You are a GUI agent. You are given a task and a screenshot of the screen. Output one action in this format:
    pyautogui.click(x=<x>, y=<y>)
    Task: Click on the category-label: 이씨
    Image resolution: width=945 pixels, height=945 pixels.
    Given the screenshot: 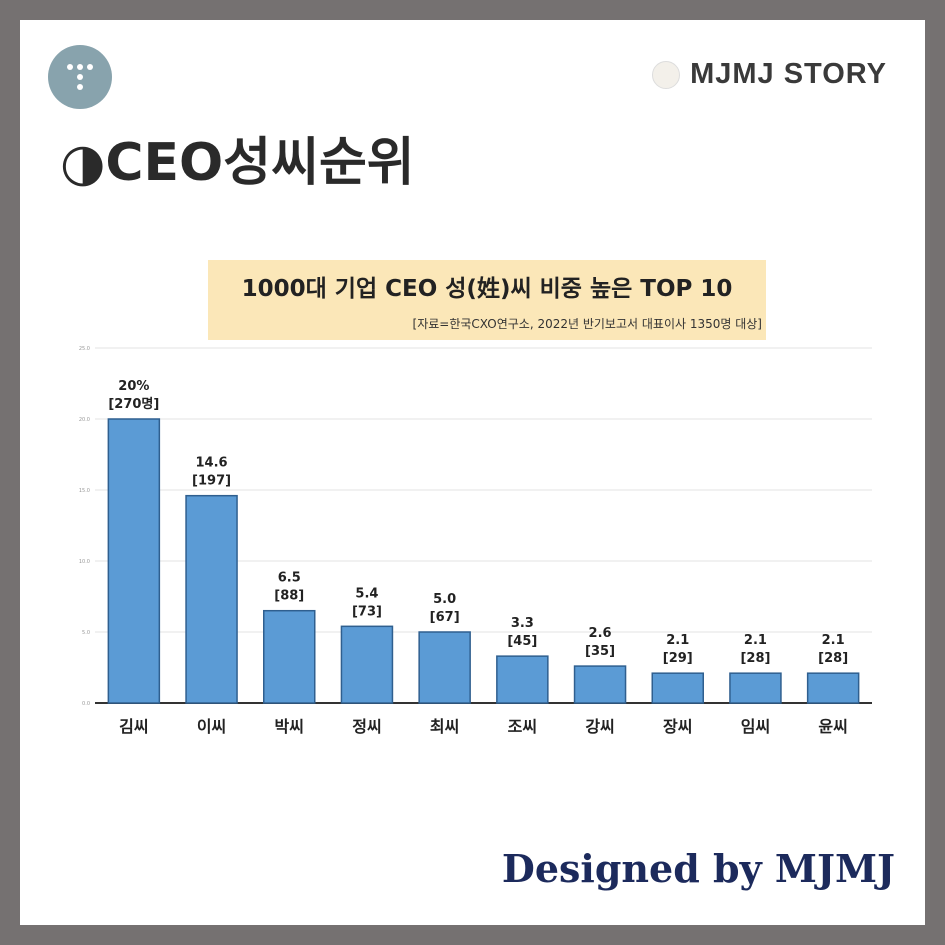 What is the action you would take?
    pyautogui.click(x=211, y=726)
    